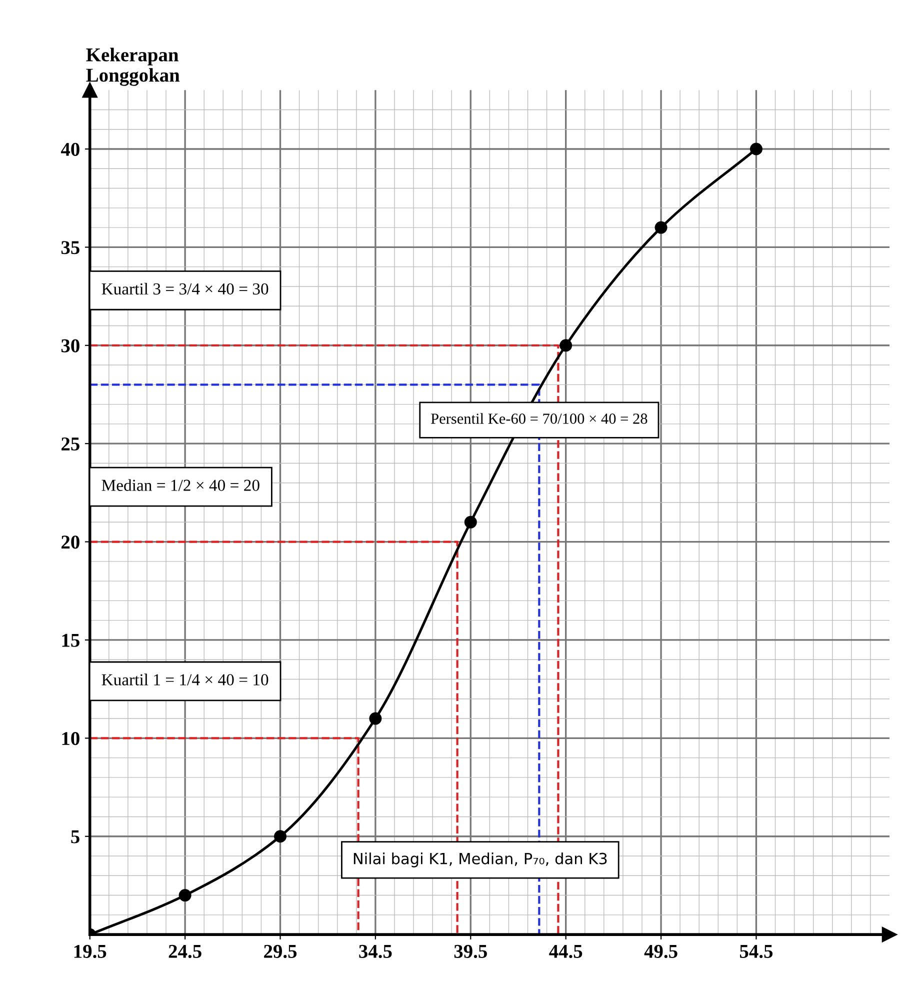 This screenshot has width=917, height=990. What do you see at coordinates (70, 247) in the screenshot?
I see `y-tick-label: 35` at bounding box center [70, 247].